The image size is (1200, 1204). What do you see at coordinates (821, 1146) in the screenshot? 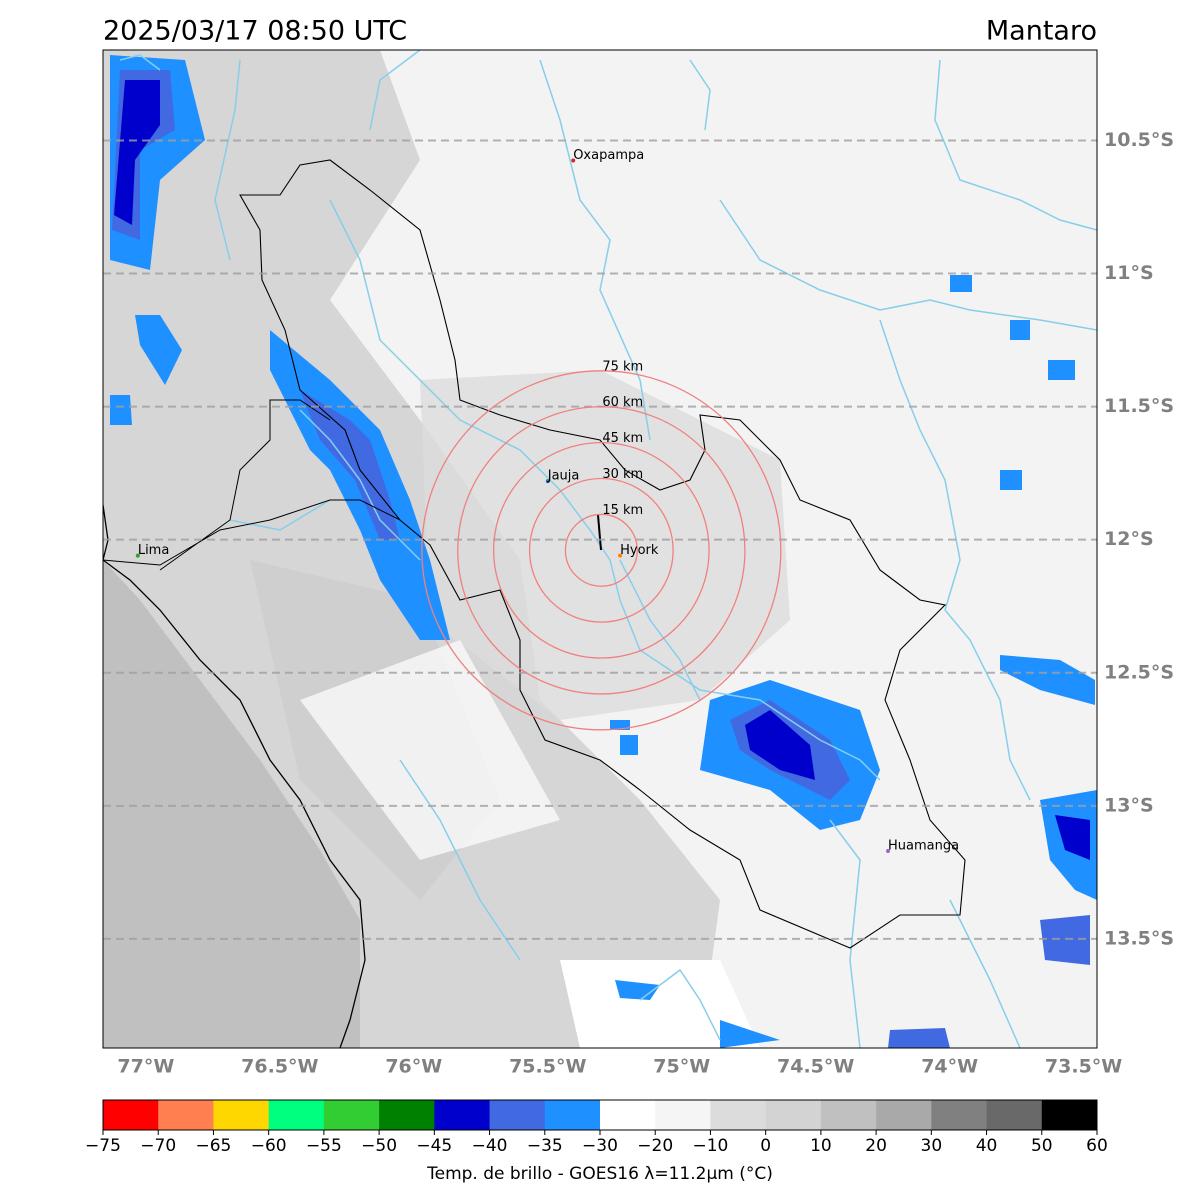
I see `colorbar-tick-label: 10` at bounding box center [821, 1146].